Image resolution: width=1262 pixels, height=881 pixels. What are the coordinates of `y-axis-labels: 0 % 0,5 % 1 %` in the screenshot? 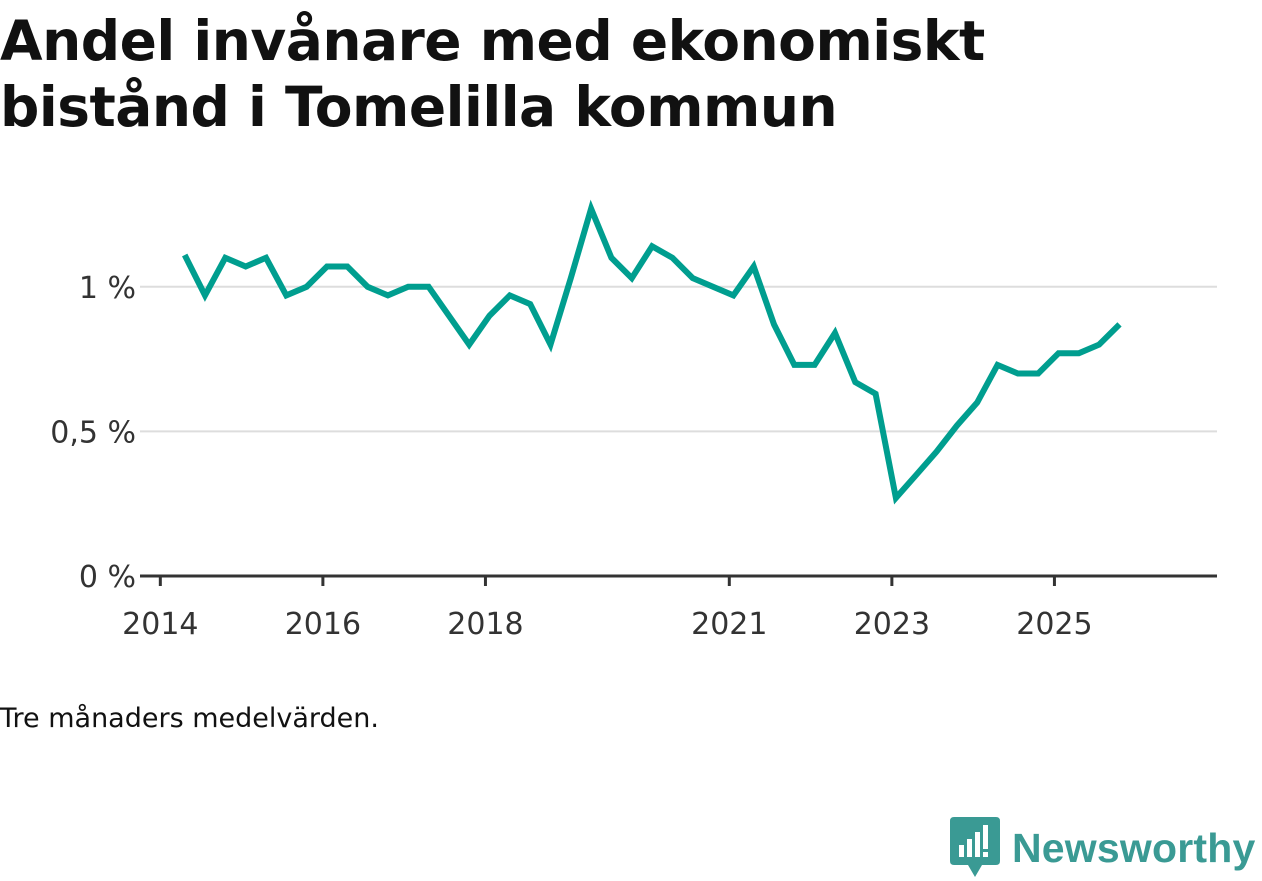 It's located at (93, 433).